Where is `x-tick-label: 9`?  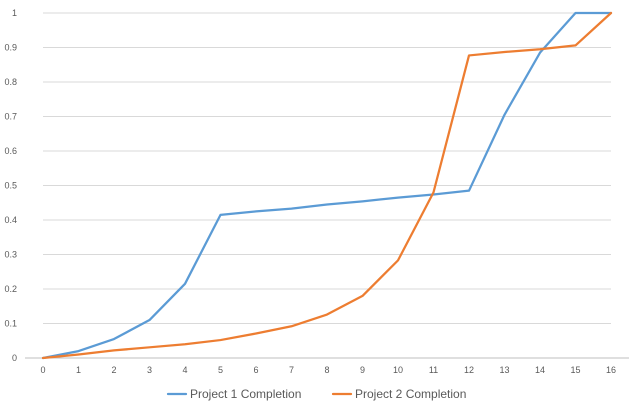 x-tick-label: 9 is located at coordinates (362, 370).